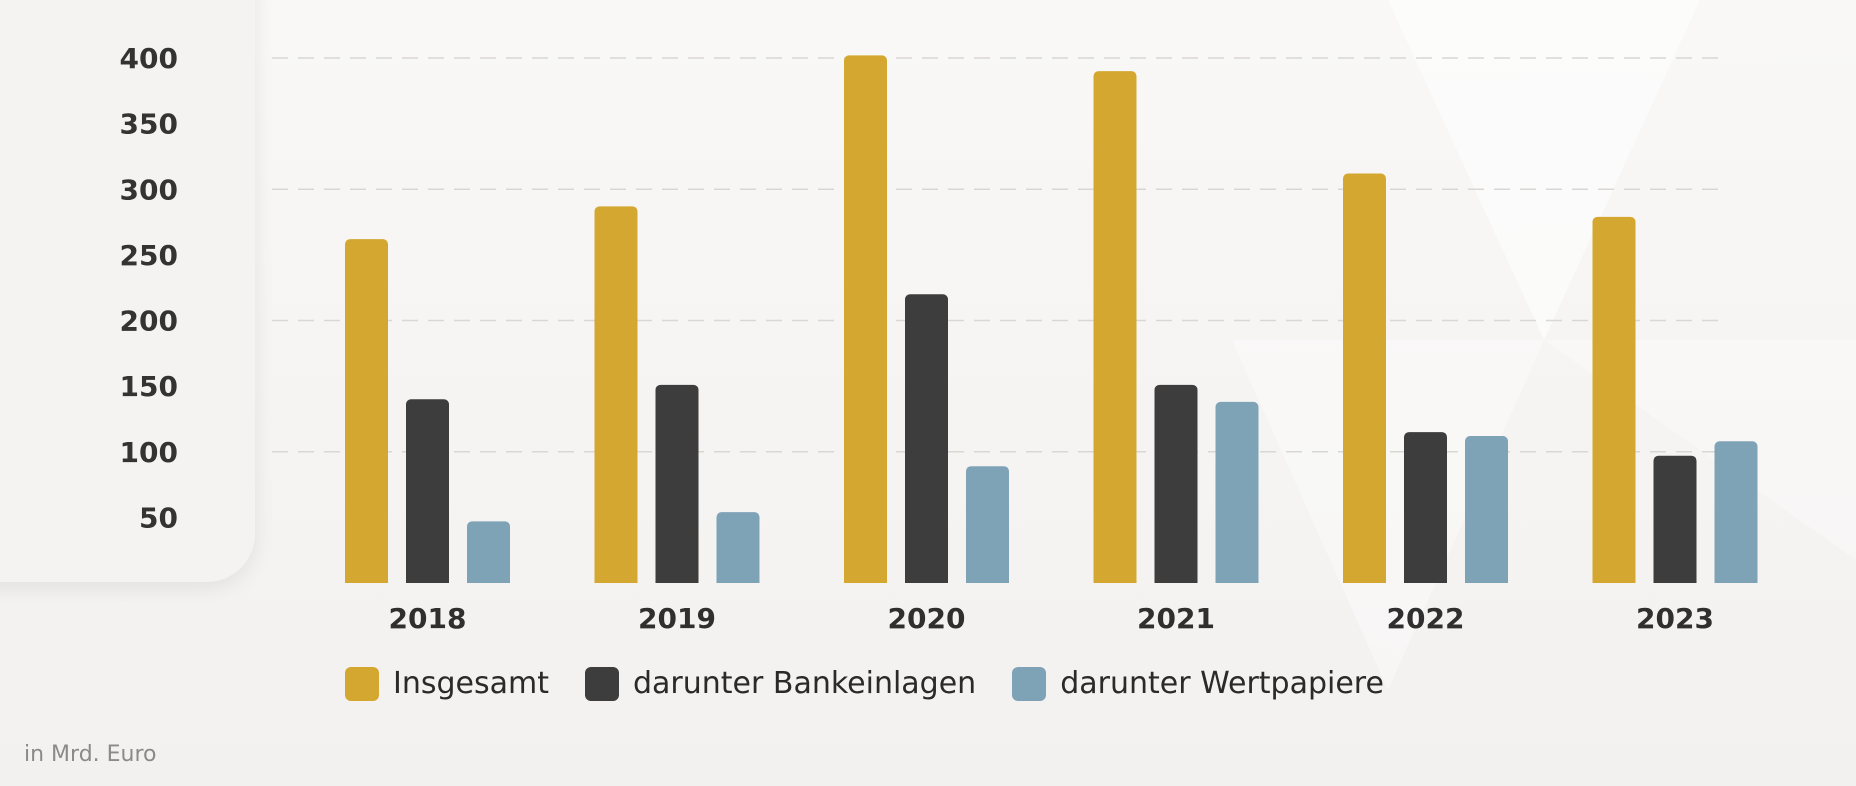  Describe the element at coordinates (1426, 618) in the screenshot. I see `x-tick-label-2022: 2022` at that location.